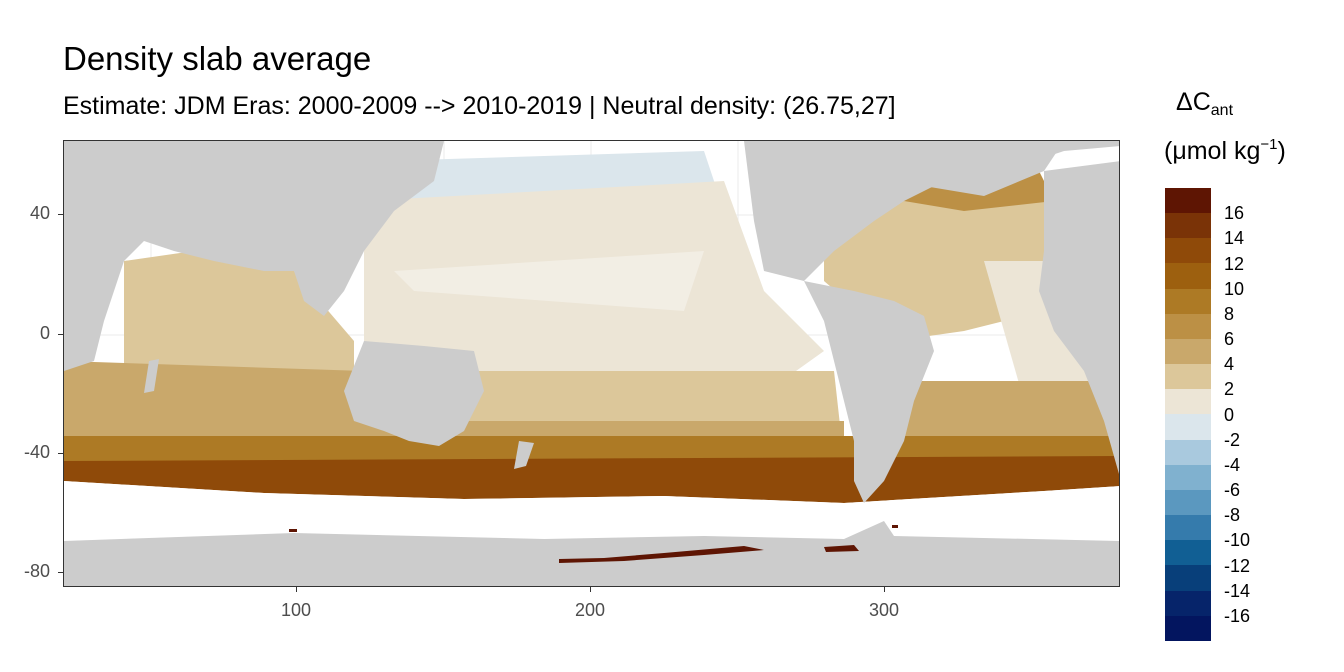 The image size is (1344, 672). What do you see at coordinates (36, 571) in the screenshot?
I see `y-tick-label: -80` at bounding box center [36, 571].